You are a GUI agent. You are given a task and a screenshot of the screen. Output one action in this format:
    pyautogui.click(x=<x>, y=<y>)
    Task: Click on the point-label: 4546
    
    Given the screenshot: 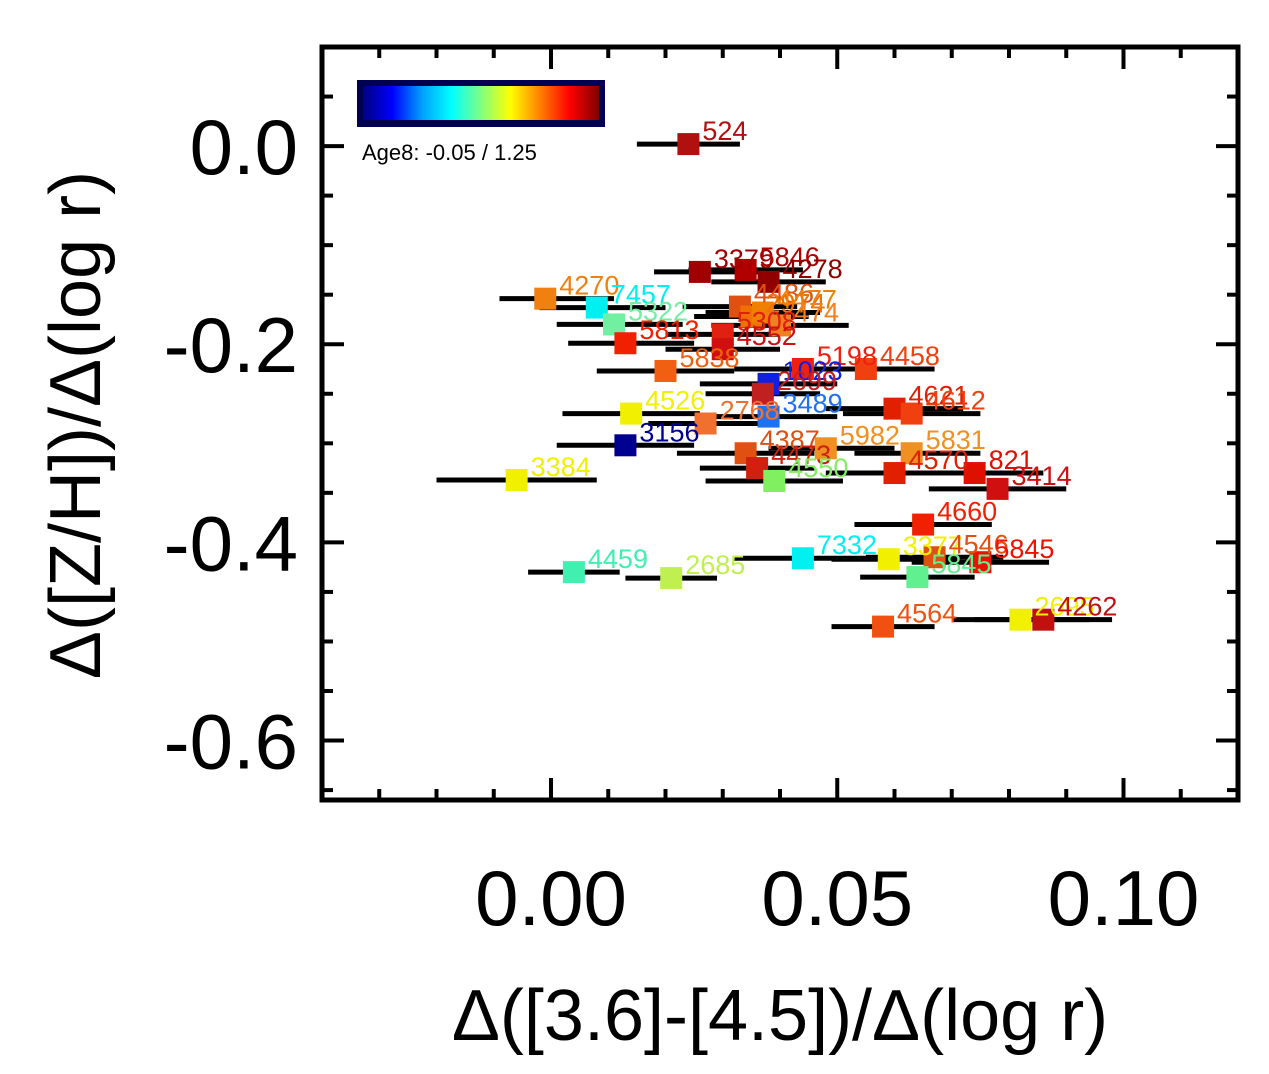 What is the action you would take?
    pyautogui.click(x=979, y=544)
    